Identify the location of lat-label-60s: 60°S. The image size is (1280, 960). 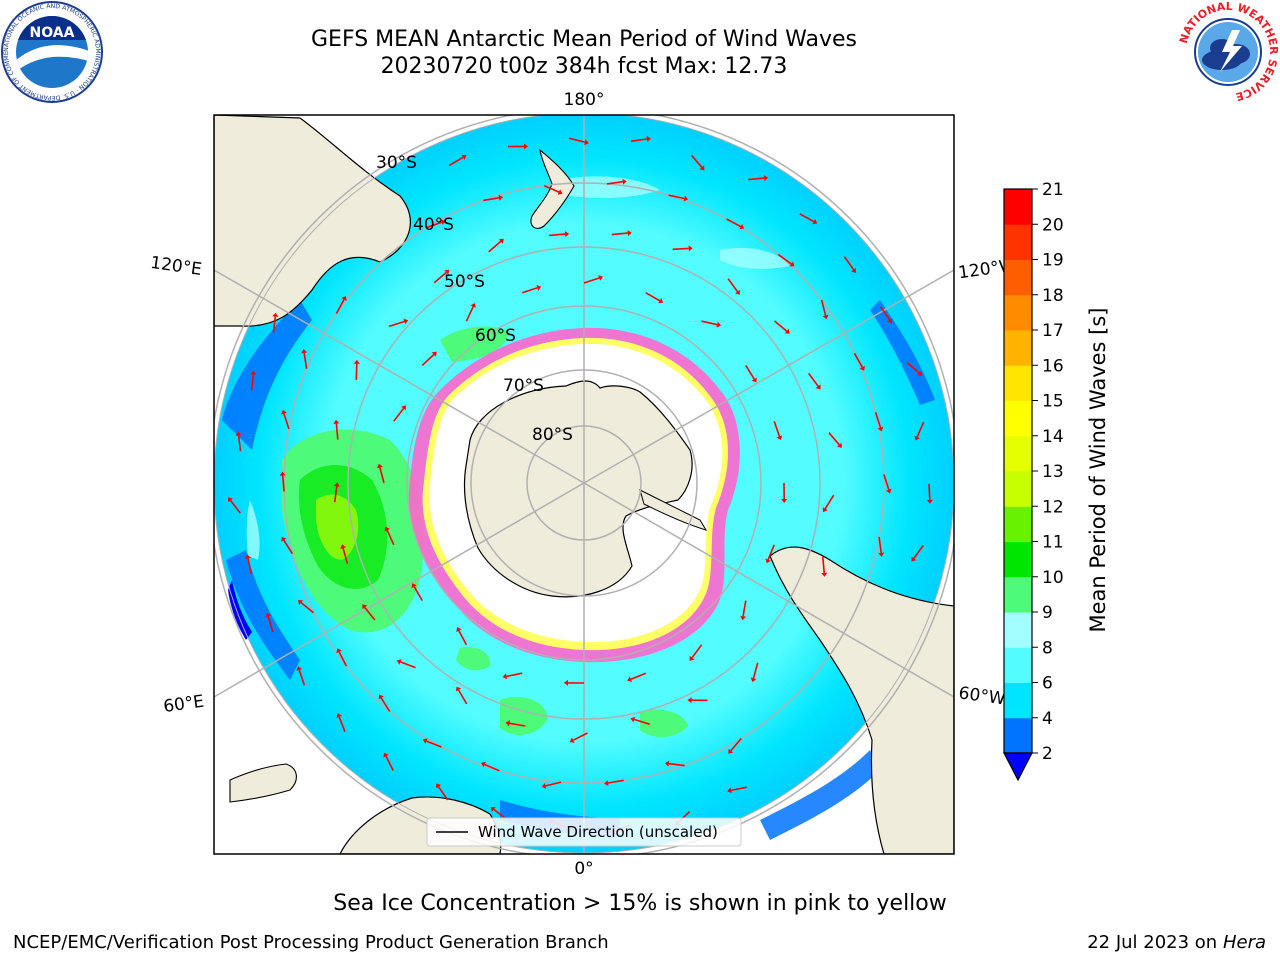
(495, 336).